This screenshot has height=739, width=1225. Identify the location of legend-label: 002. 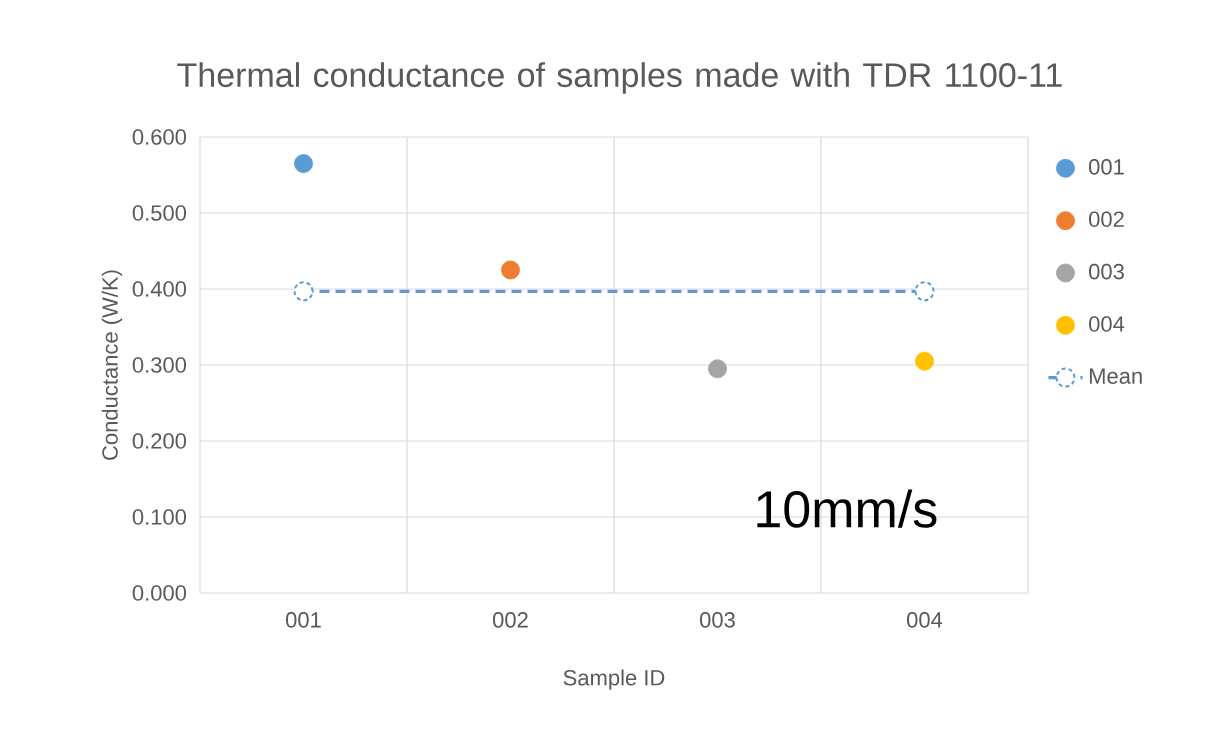
(1106, 219).